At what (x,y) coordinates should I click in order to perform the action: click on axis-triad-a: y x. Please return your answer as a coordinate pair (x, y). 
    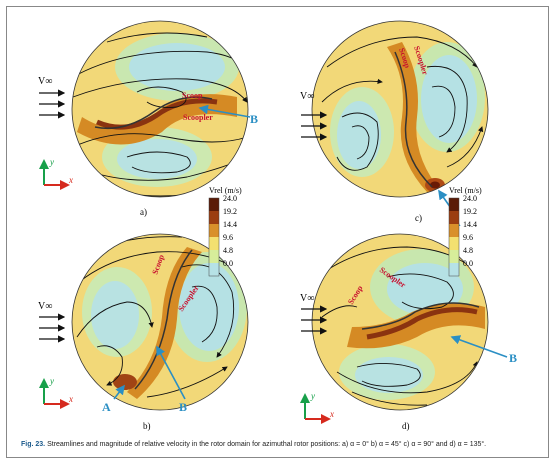
    Looking at the image, I should click on (56, 173).